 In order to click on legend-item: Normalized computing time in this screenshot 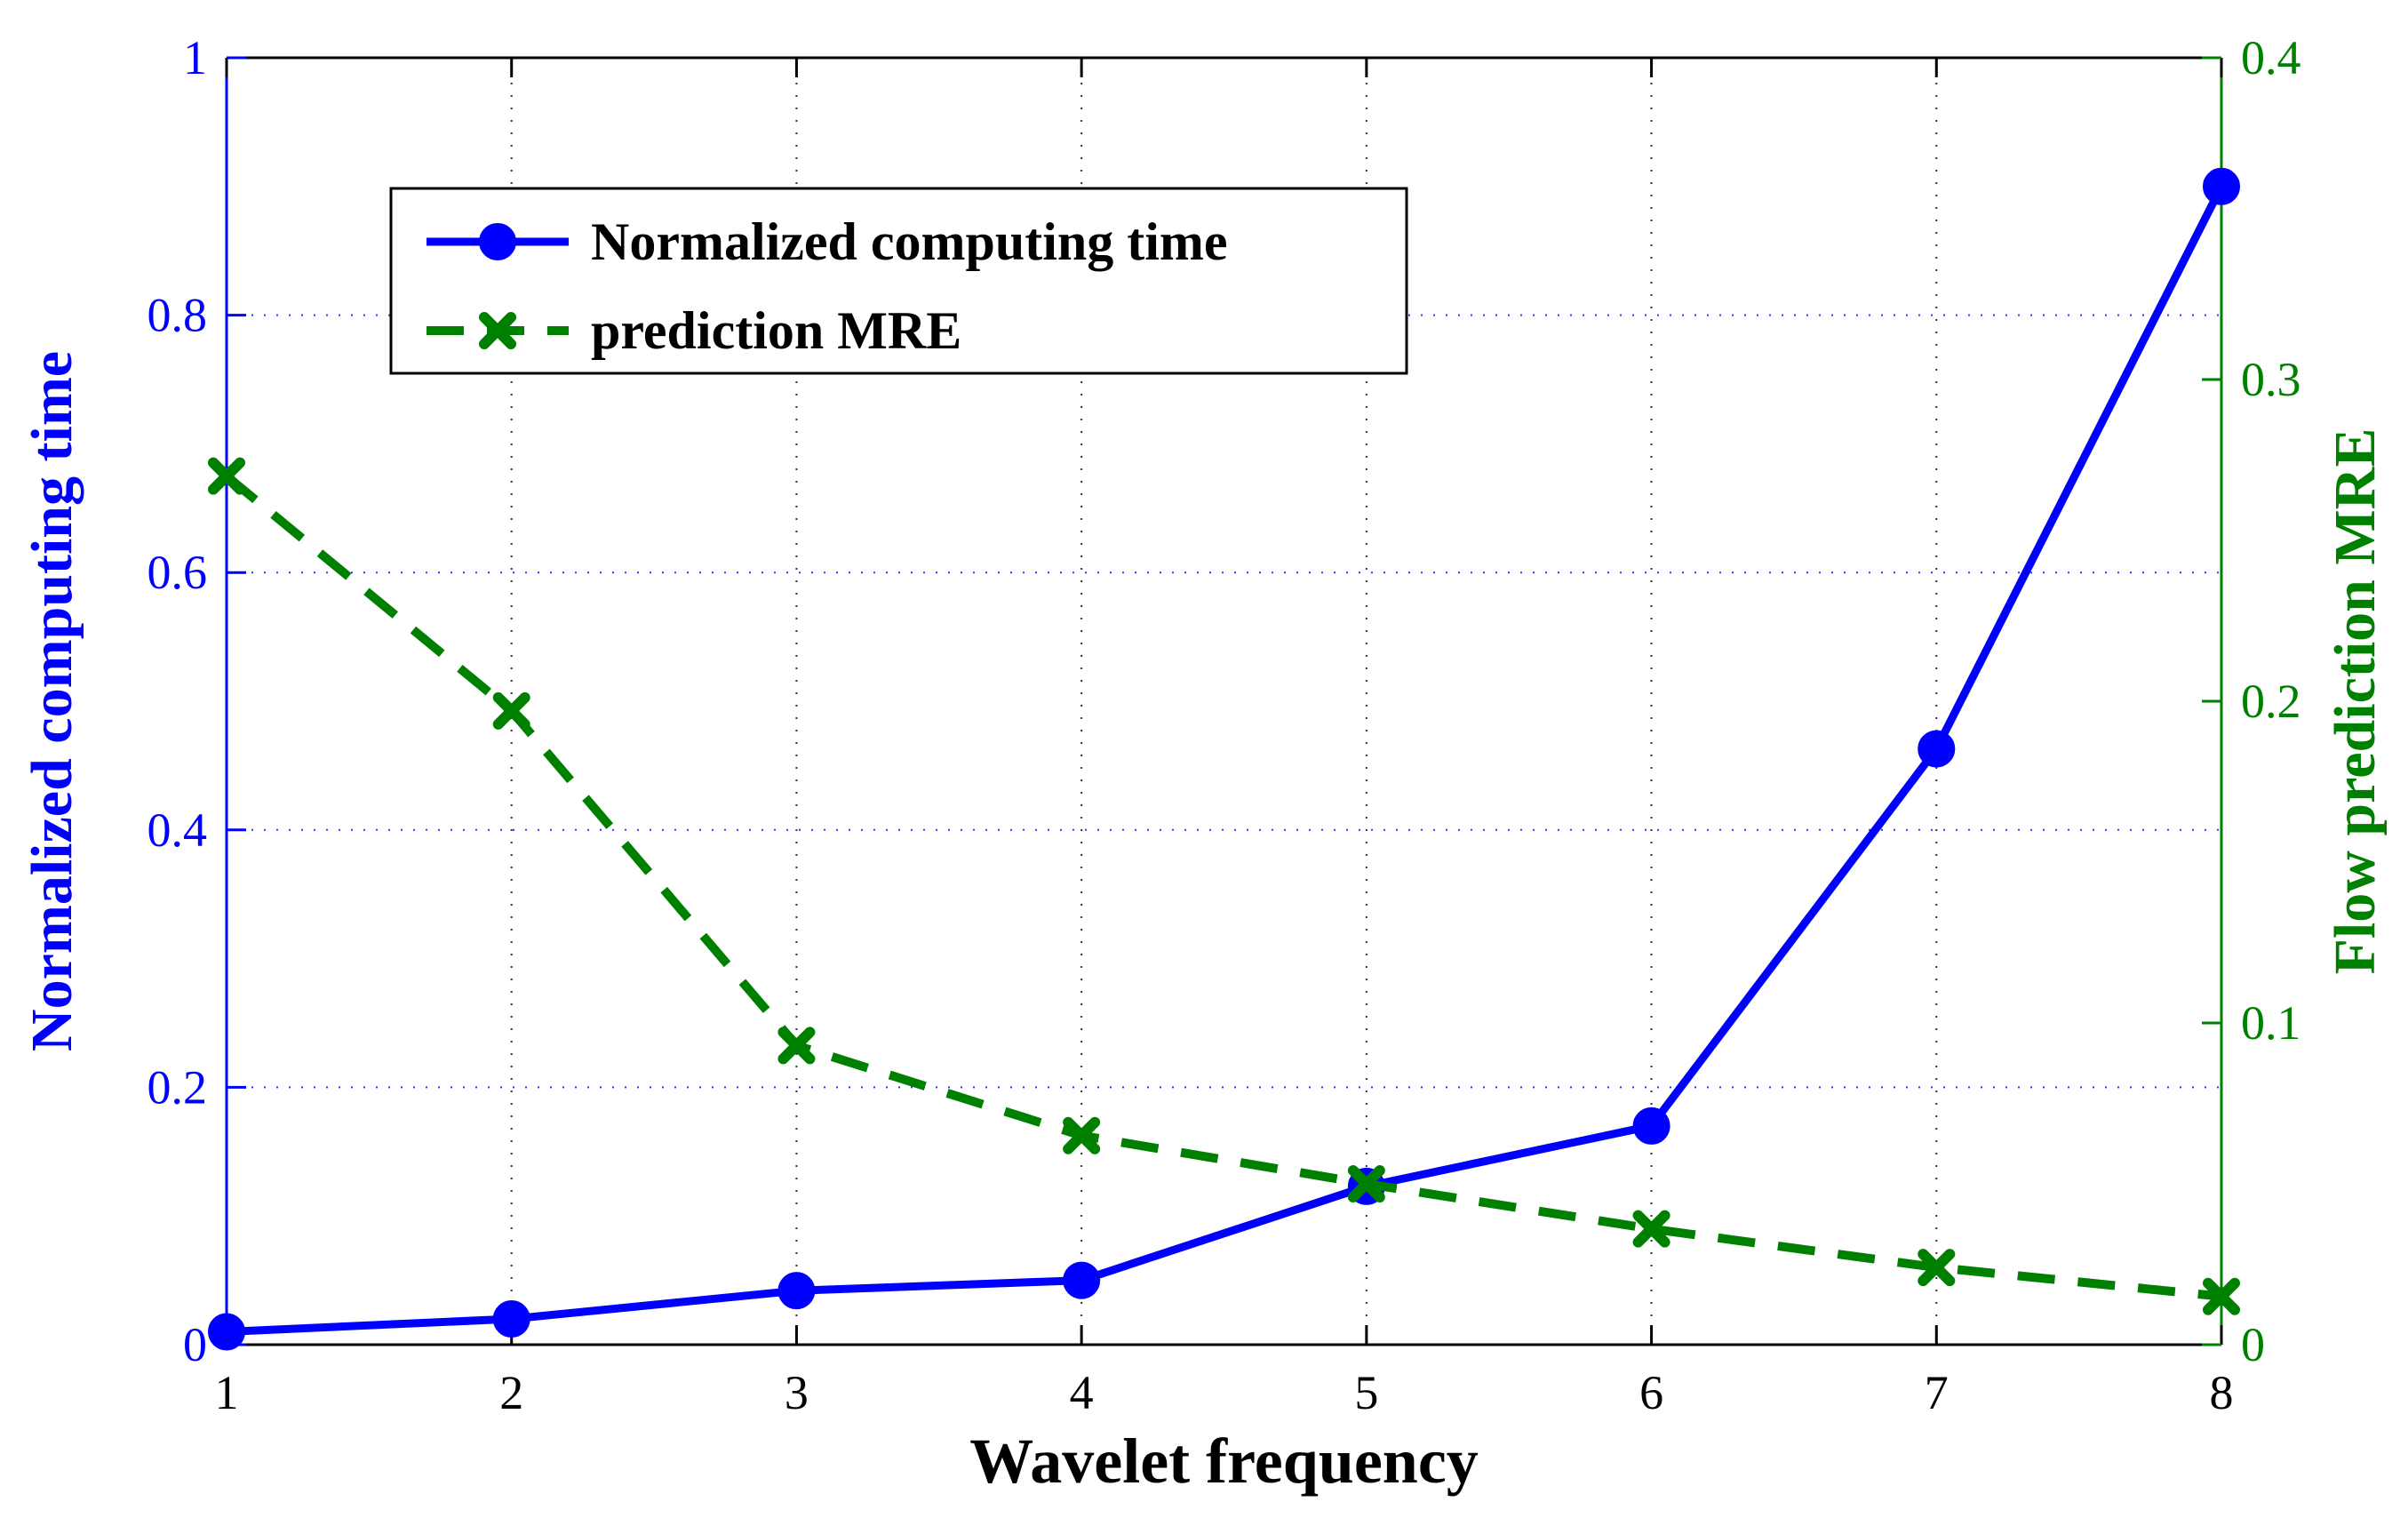, I will do `click(827, 242)`.